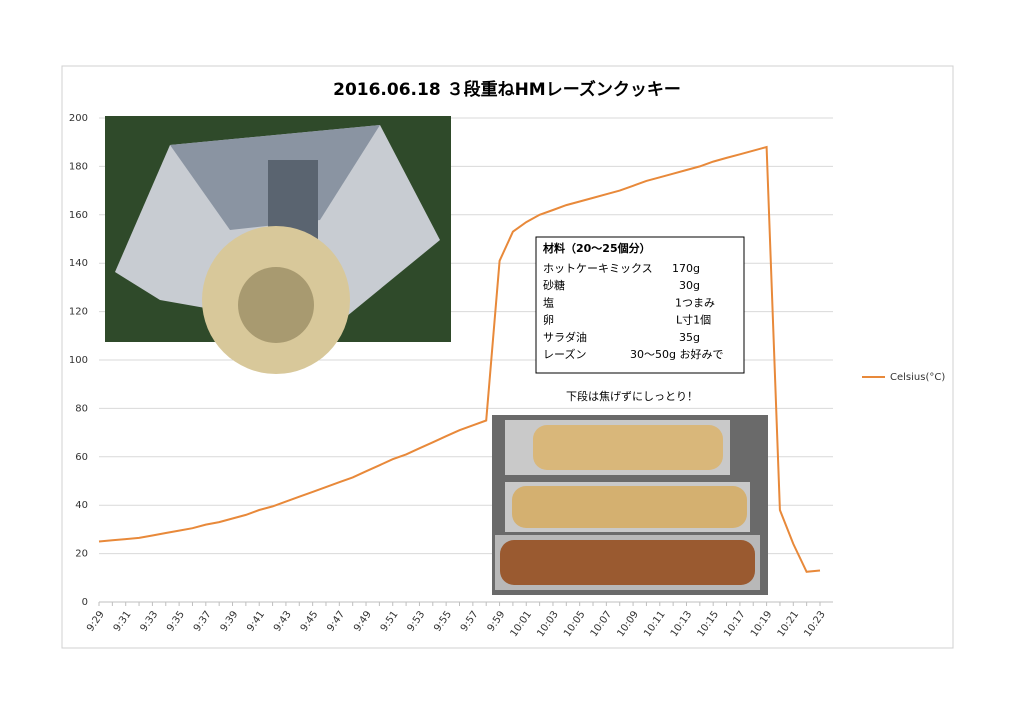  What do you see at coordinates (689, 337) in the screenshot?
I see `recipe-amount: 35g` at bounding box center [689, 337].